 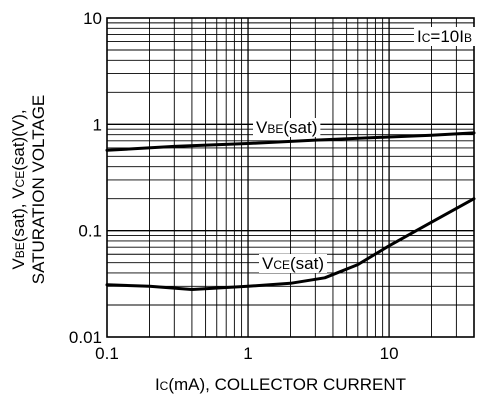 What do you see at coordinates (107, 353) in the screenshot?
I see `x-tick-label: 0.1` at bounding box center [107, 353].